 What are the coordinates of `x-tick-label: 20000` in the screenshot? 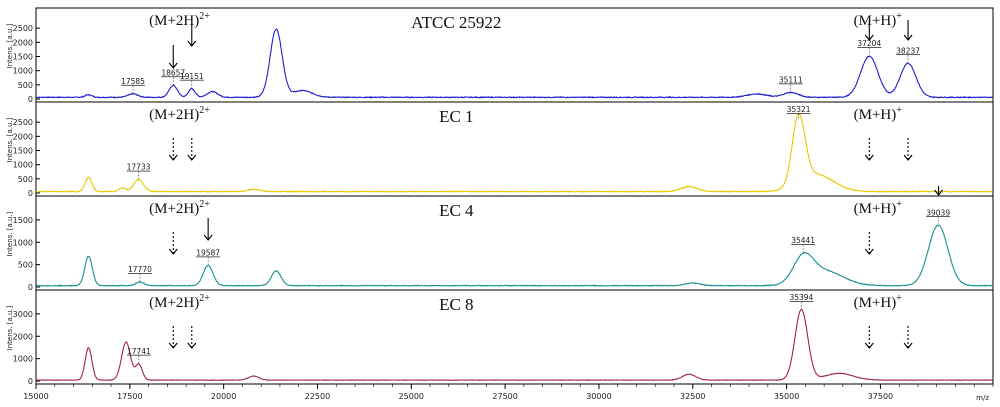 It's located at (223, 396).